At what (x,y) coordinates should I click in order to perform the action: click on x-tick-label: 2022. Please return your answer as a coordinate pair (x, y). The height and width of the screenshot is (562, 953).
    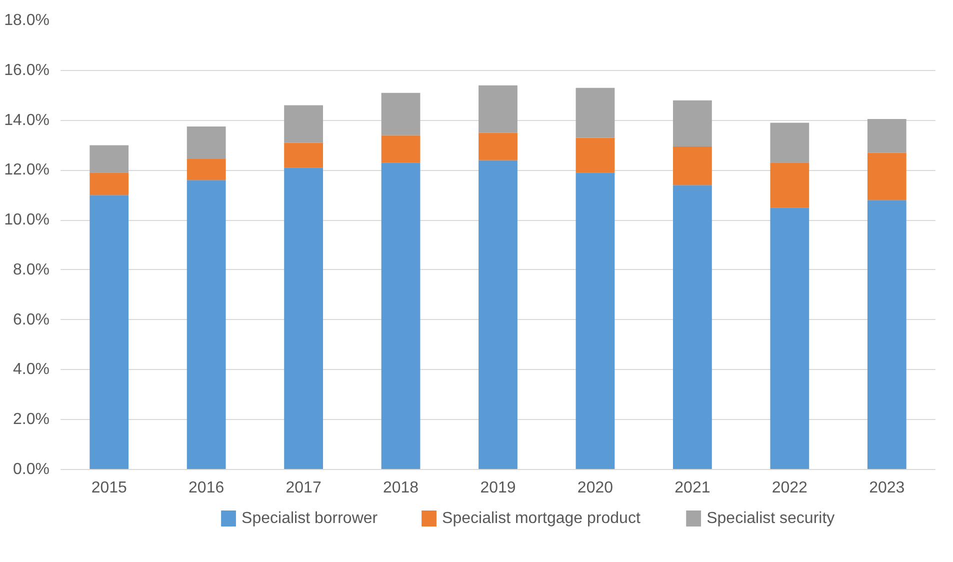
    Looking at the image, I should click on (790, 488).